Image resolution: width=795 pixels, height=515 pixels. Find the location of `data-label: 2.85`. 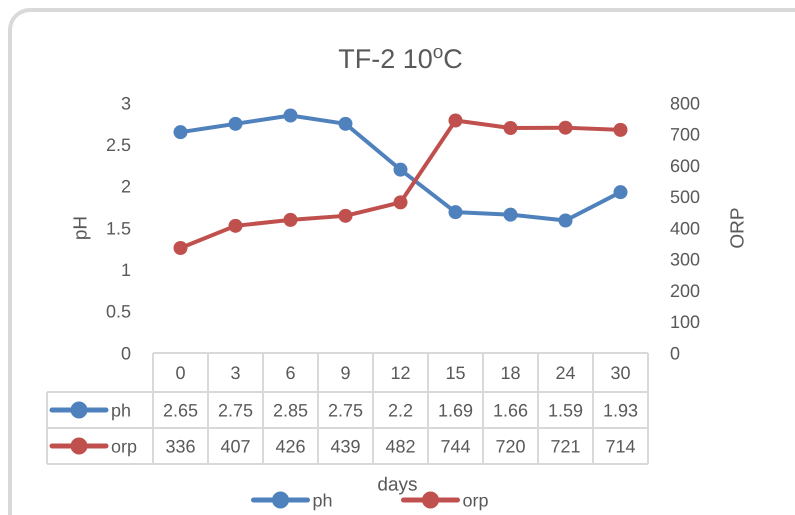

data-label: 2.85 is located at coordinates (290, 410).